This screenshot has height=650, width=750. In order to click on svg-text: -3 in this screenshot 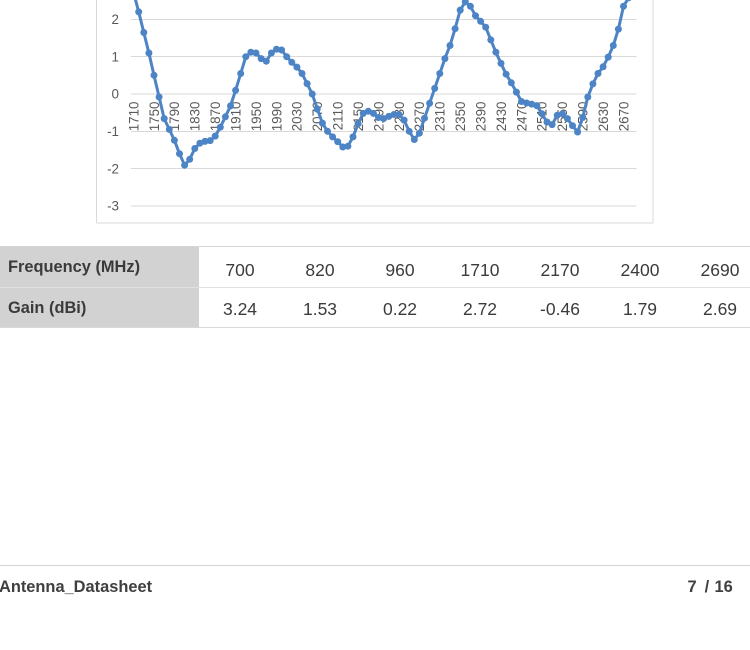, I will do `click(113, 206)`.